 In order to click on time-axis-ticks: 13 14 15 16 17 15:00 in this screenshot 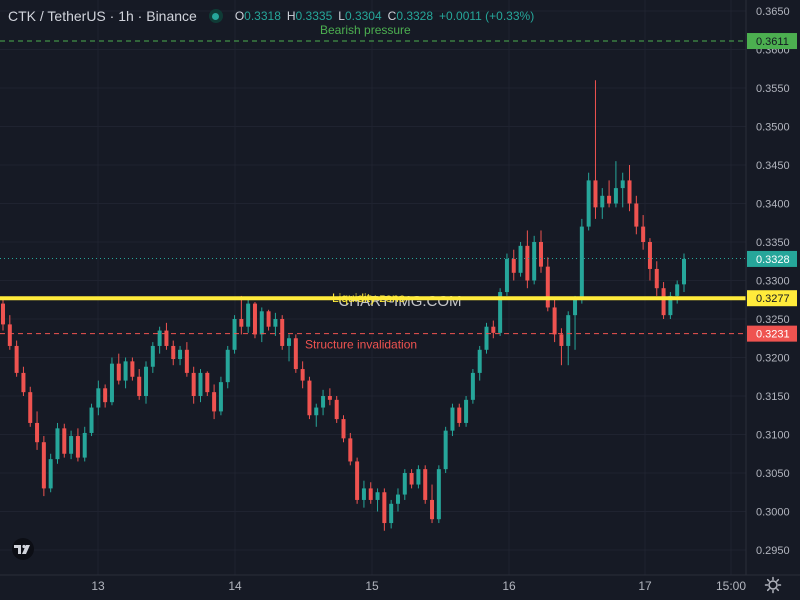, I will do `click(418, 586)`.